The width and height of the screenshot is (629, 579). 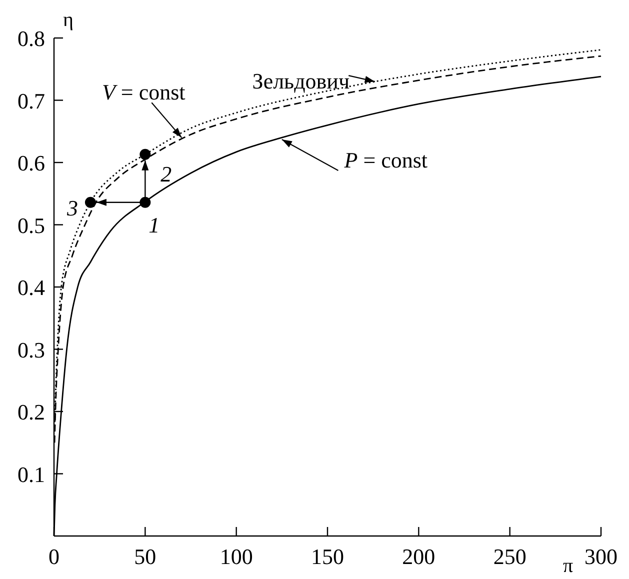 What do you see at coordinates (68, 20) in the screenshot?
I see `y-axis-title: η` at bounding box center [68, 20].